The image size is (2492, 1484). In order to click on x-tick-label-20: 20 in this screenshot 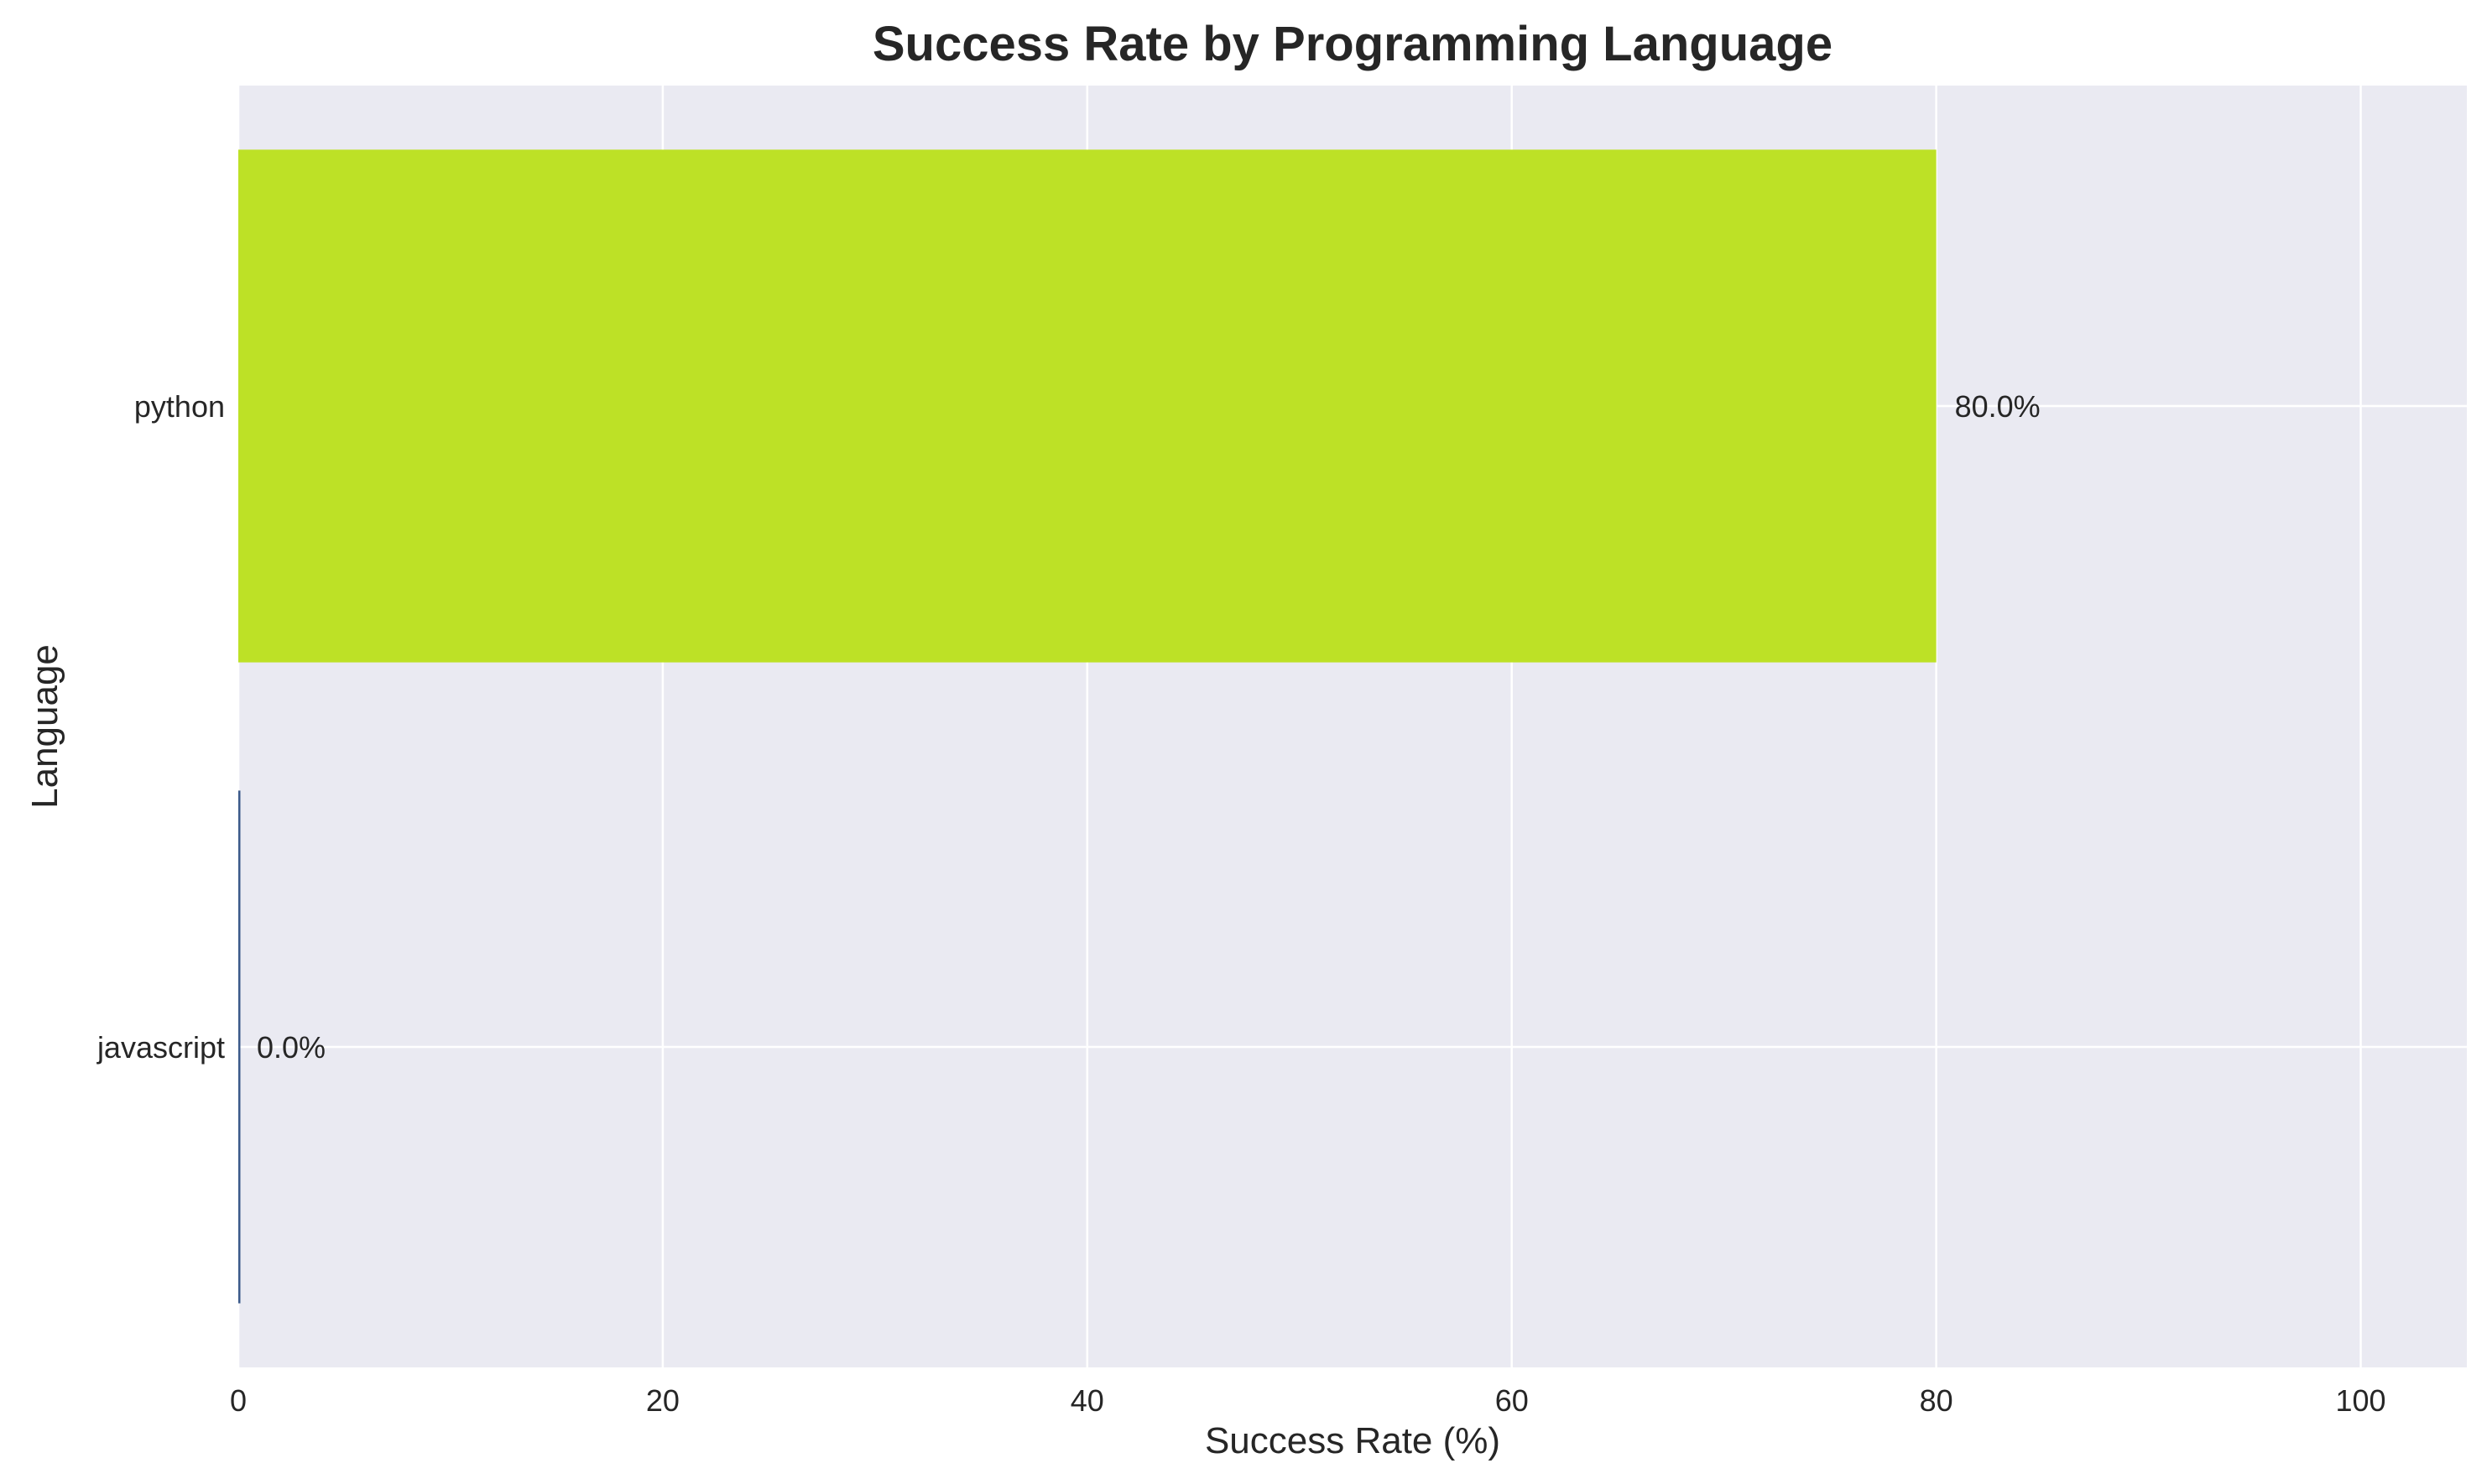, I will do `click(663, 1400)`.